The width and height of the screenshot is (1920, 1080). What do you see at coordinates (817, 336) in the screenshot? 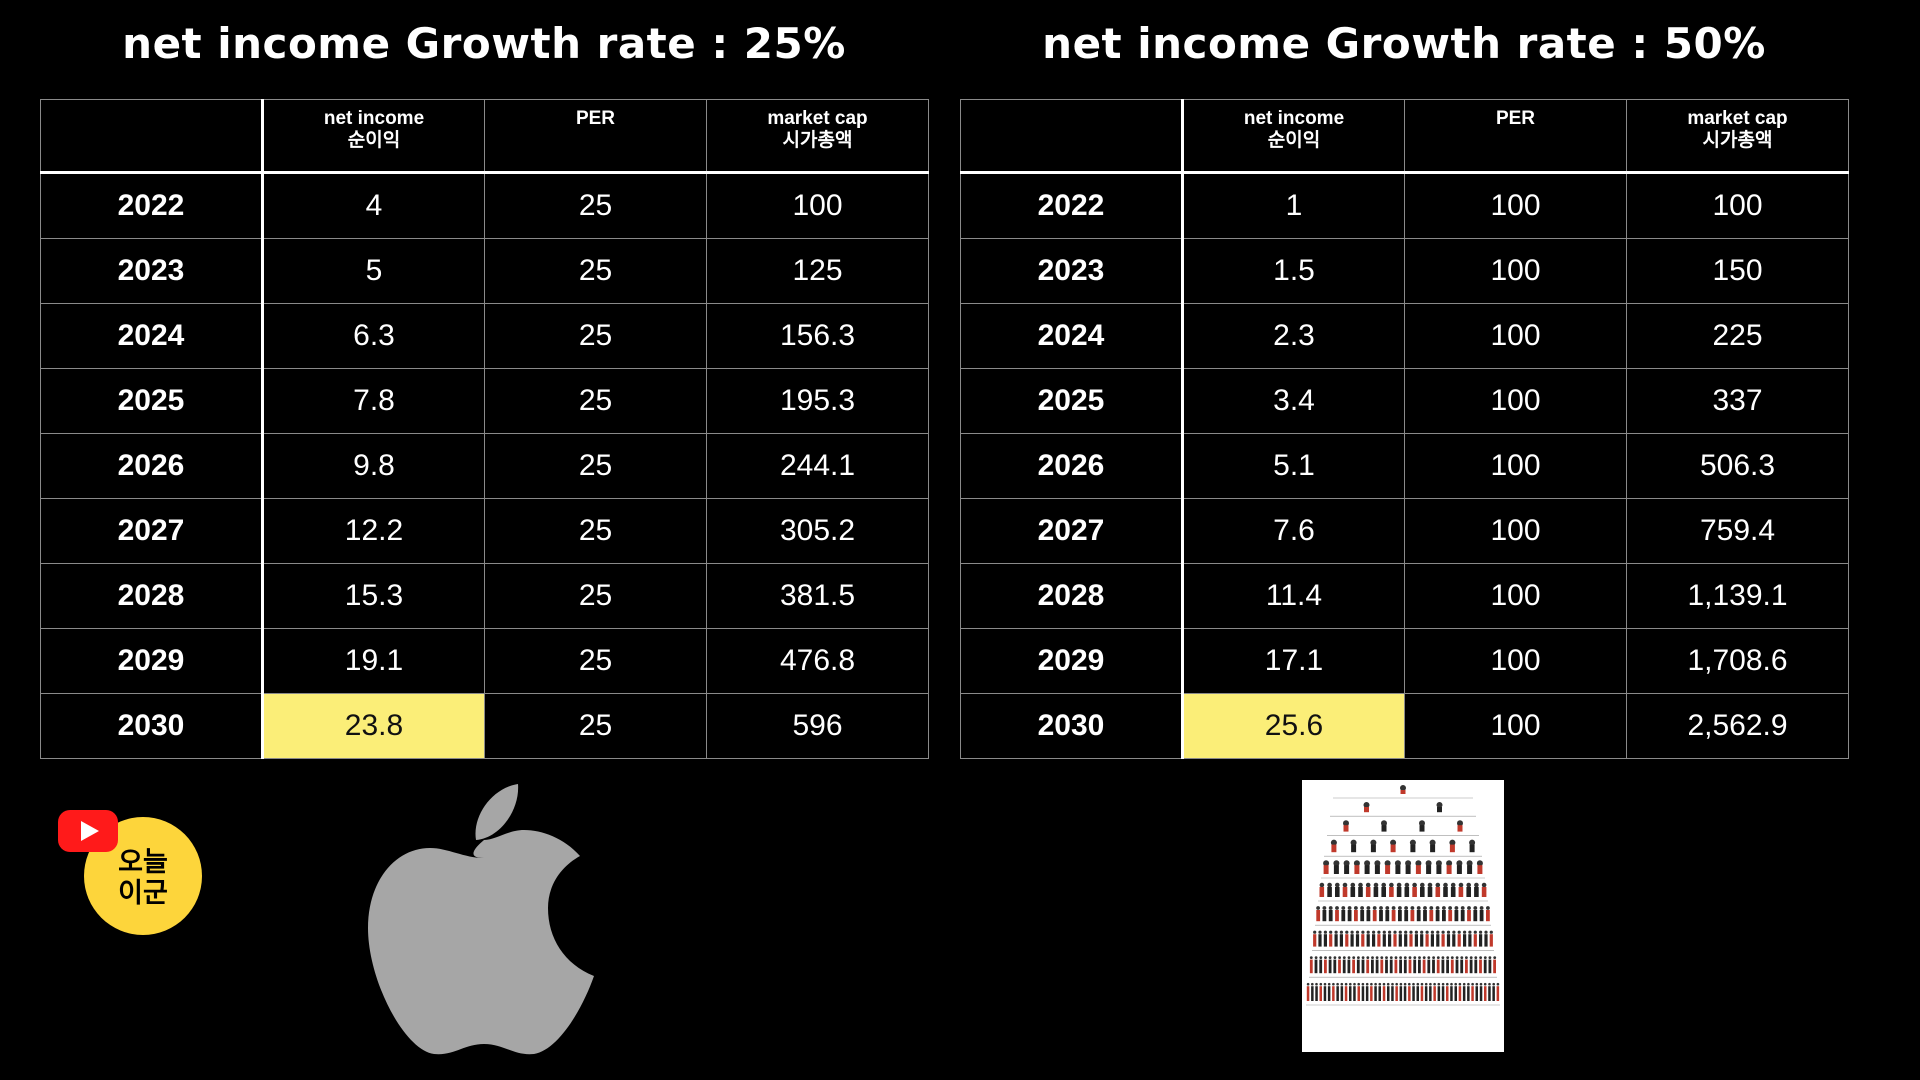
I see `market-cap-cell: 156.3` at bounding box center [817, 336].